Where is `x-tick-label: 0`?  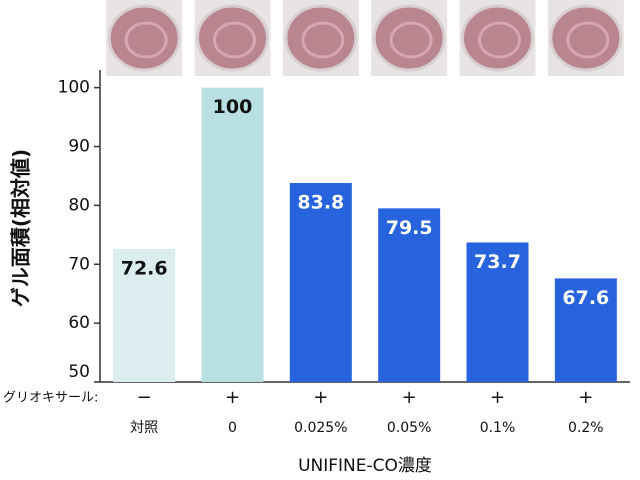
x-tick-label: 0 is located at coordinates (232, 428).